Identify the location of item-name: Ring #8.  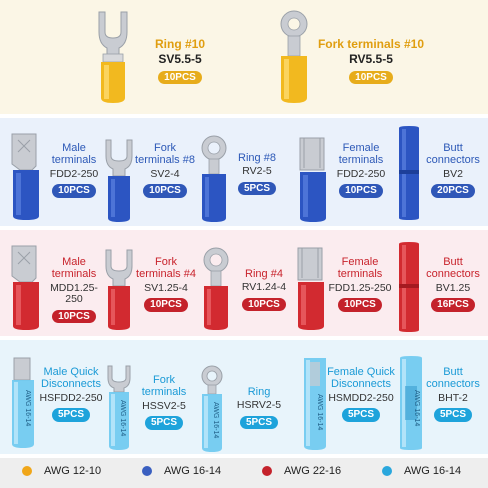
(257, 158).